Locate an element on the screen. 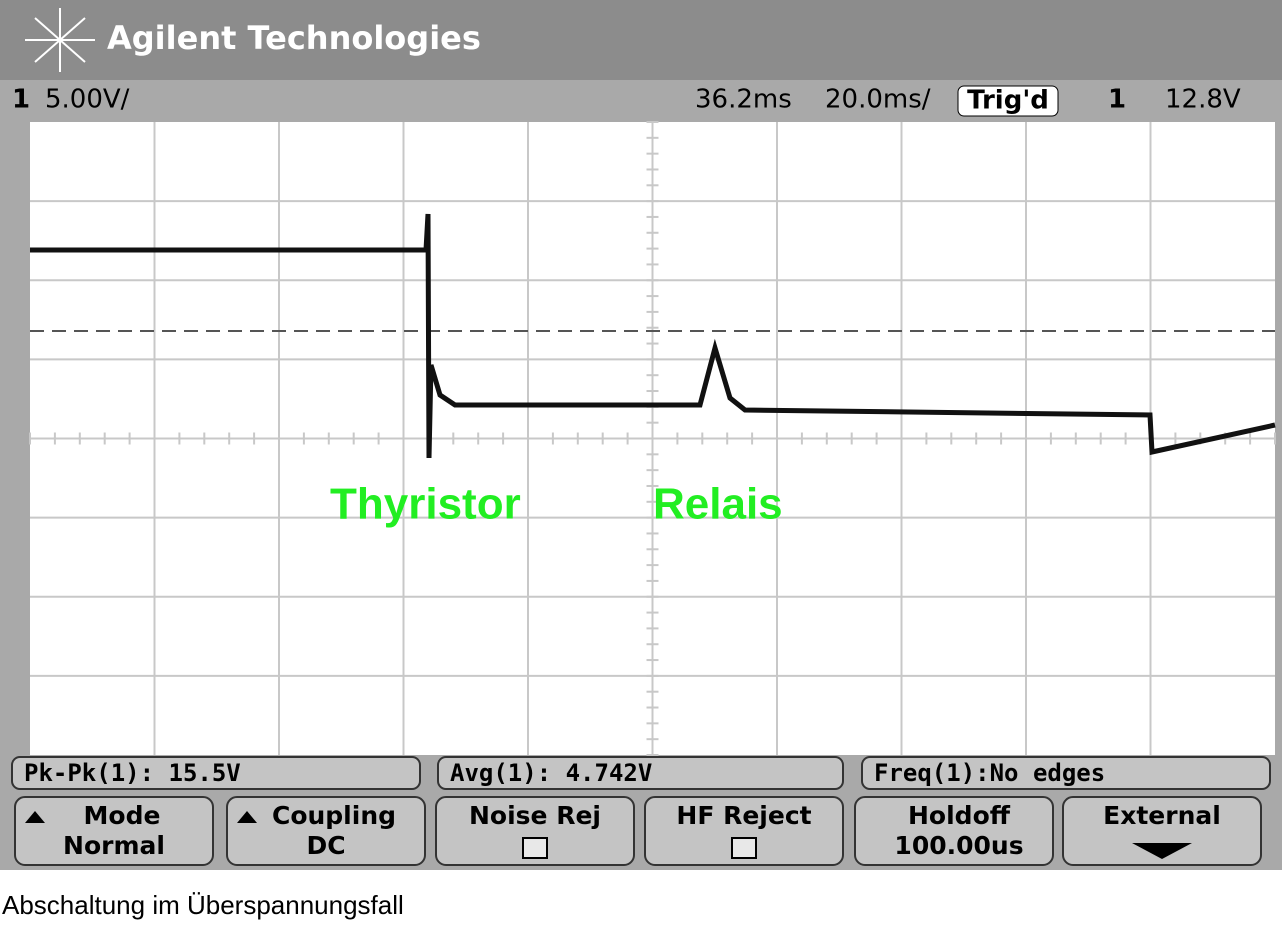 Image resolution: width=1286 pixels, height=933 pixels. softkey-label: External is located at coordinates (1162, 815).